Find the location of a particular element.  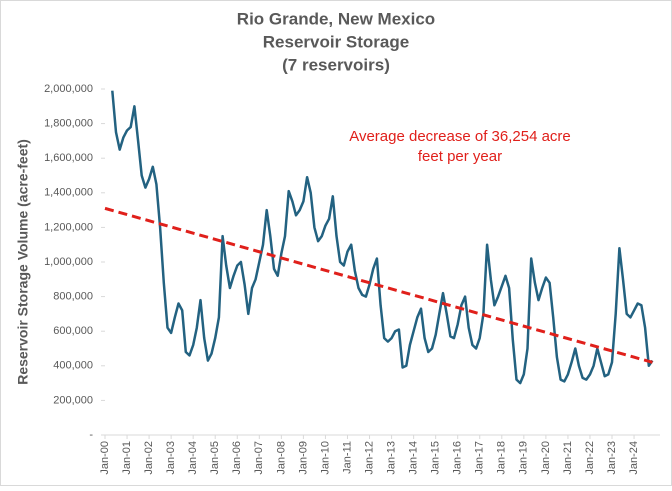

y-tick-label: 400,000 is located at coordinates (73, 366).